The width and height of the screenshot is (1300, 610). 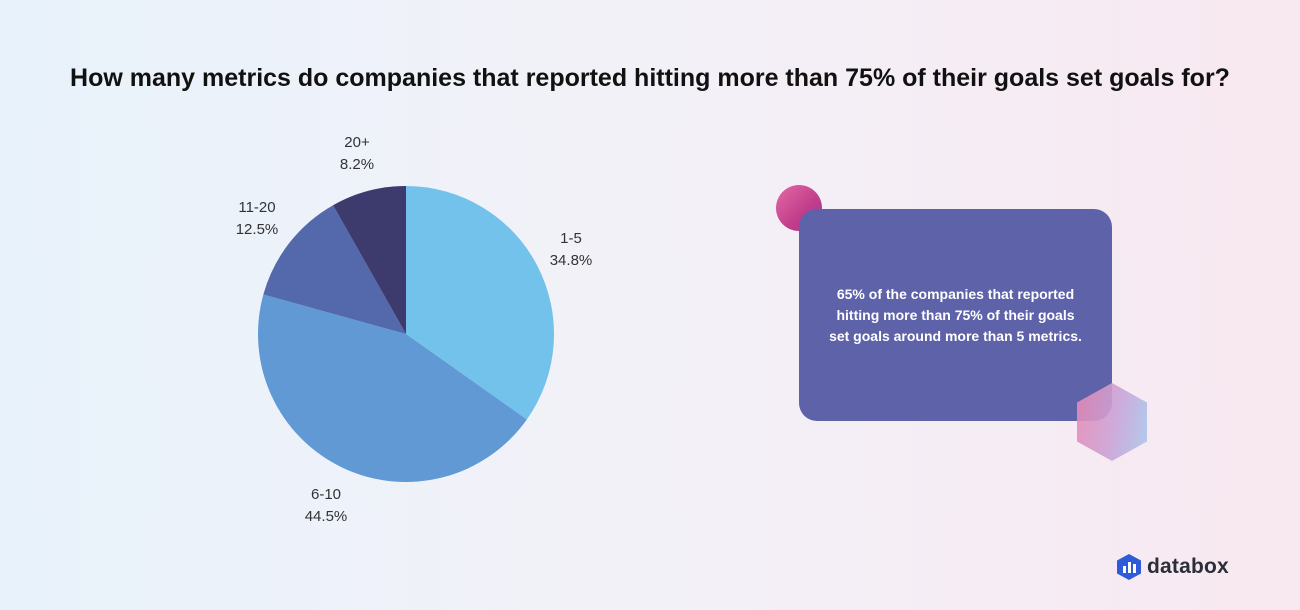 What do you see at coordinates (326, 494) in the screenshot?
I see `slice-category-label: 6-10` at bounding box center [326, 494].